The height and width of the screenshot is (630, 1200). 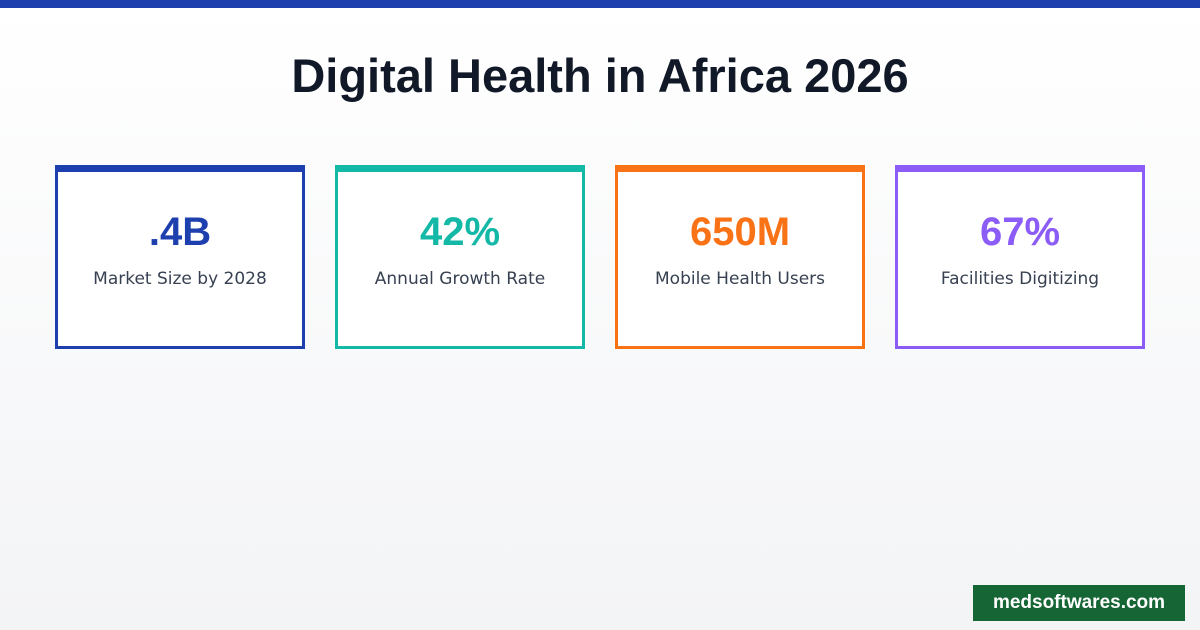 What do you see at coordinates (1020, 279) in the screenshot?
I see `stat-label: Facilities Digitizing` at bounding box center [1020, 279].